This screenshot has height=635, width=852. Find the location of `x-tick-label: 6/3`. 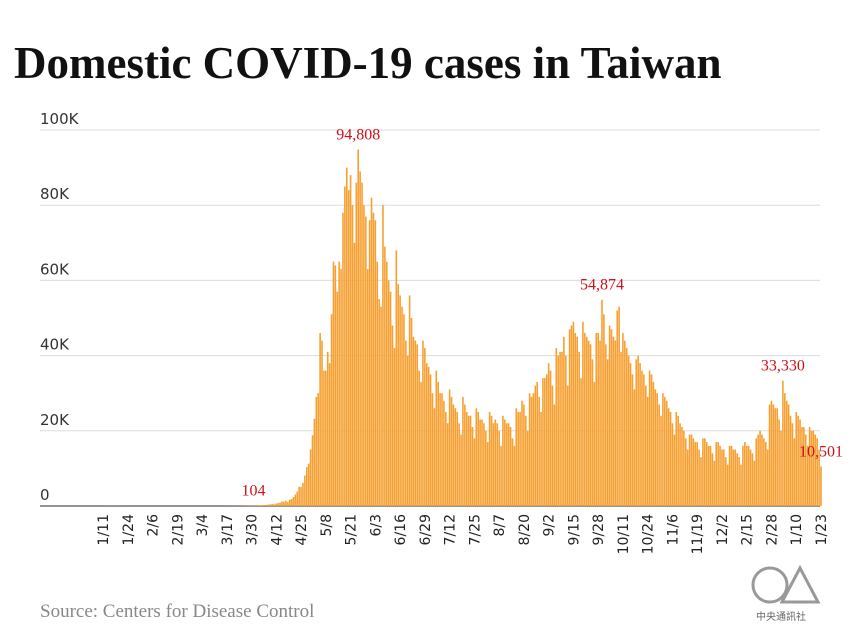

x-tick-label: 6/3 is located at coordinates (376, 525).